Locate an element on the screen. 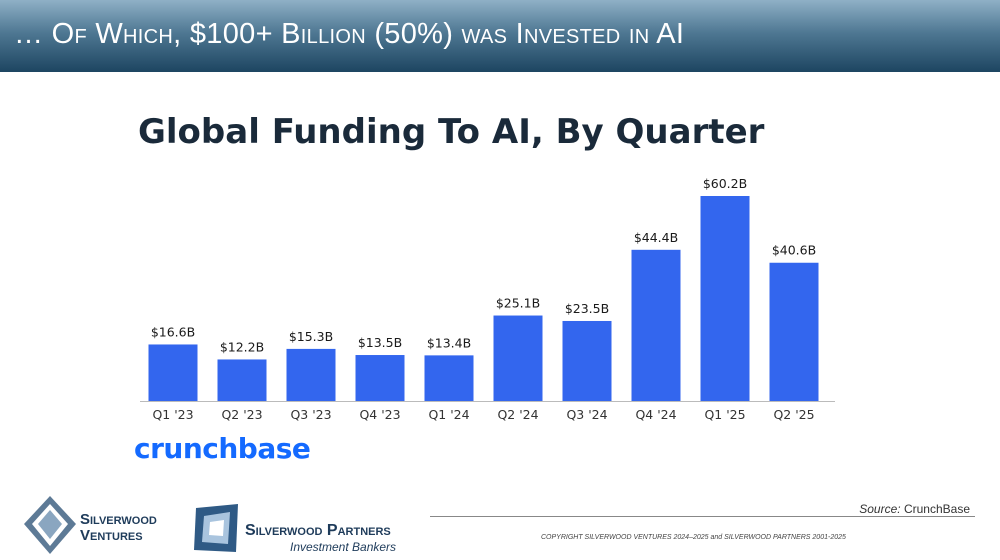  x-tick-label: Q4 '24 is located at coordinates (655, 414).